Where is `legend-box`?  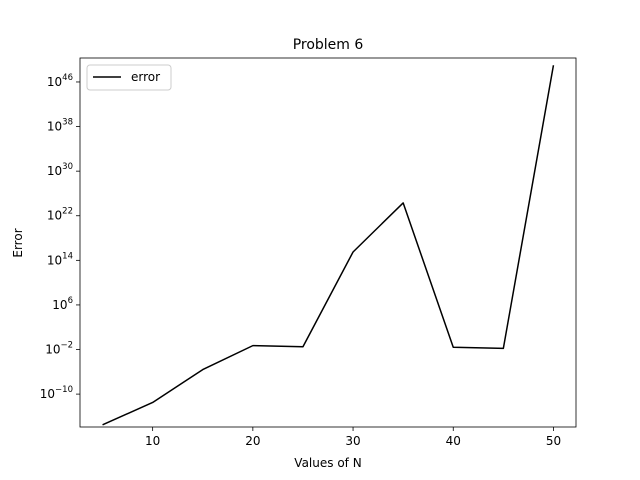 legend-box is located at coordinates (129, 77).